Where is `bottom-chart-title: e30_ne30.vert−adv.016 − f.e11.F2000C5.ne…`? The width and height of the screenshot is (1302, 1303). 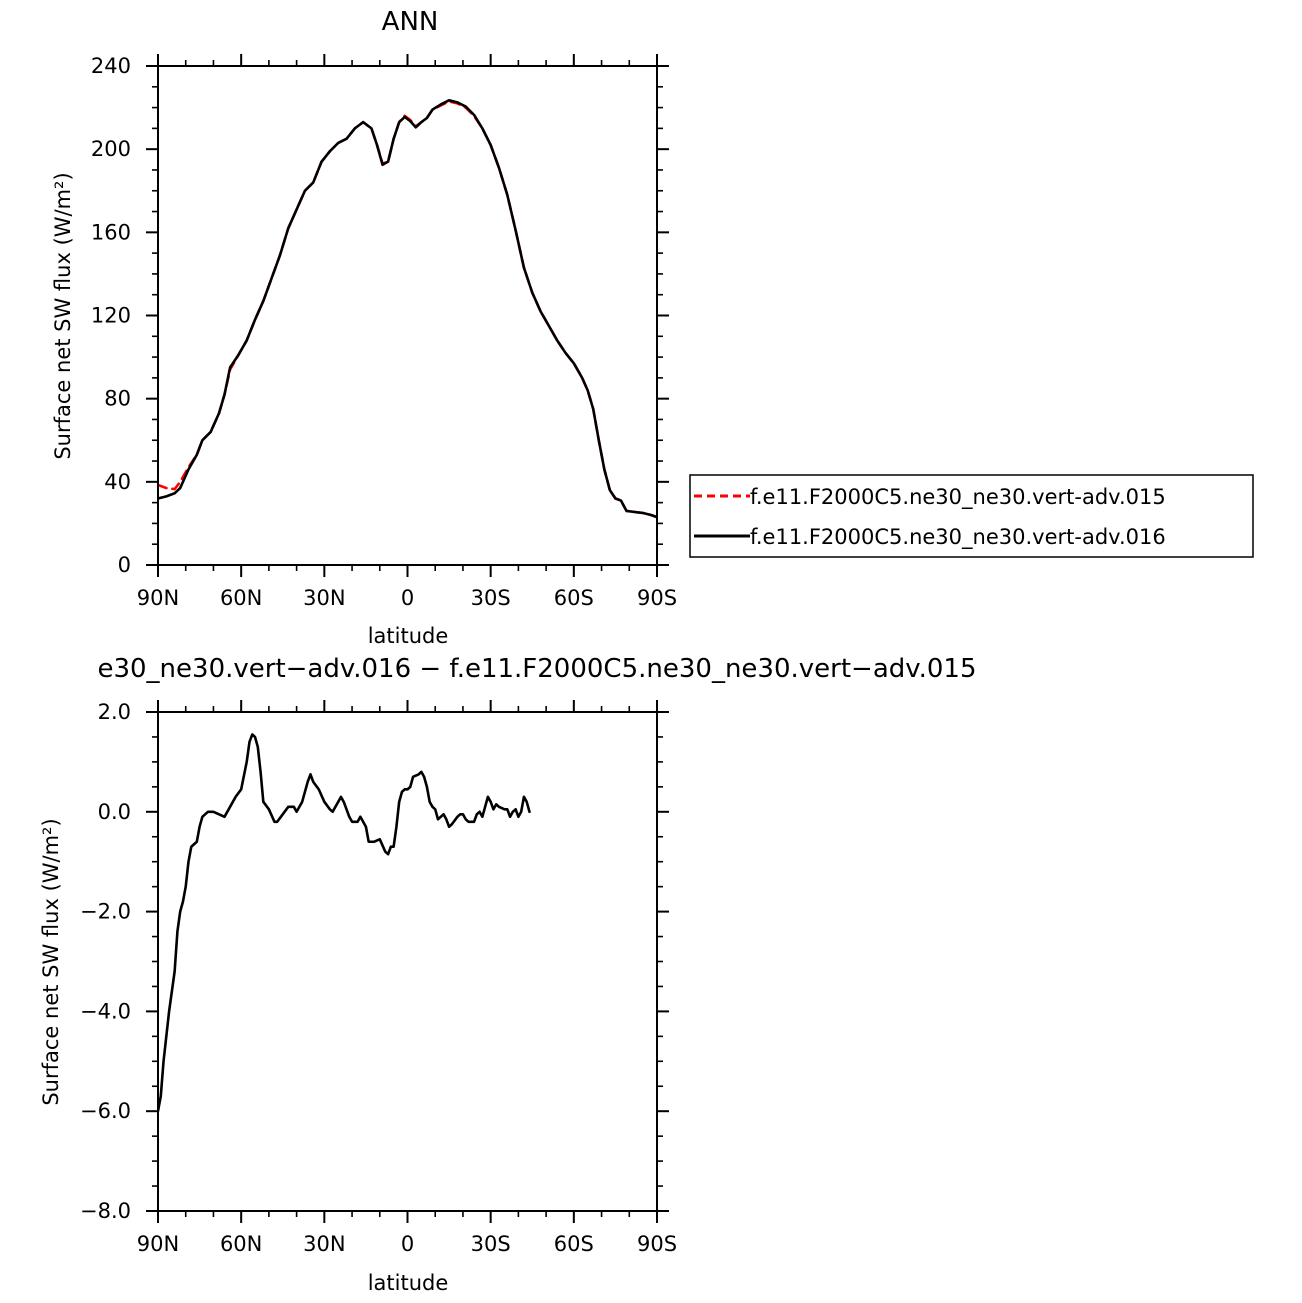
bottom-chart-title: e30_ne30.vert−adv.016 − f.e11.F2000C5.ne… is located at coordinates (536, 669).